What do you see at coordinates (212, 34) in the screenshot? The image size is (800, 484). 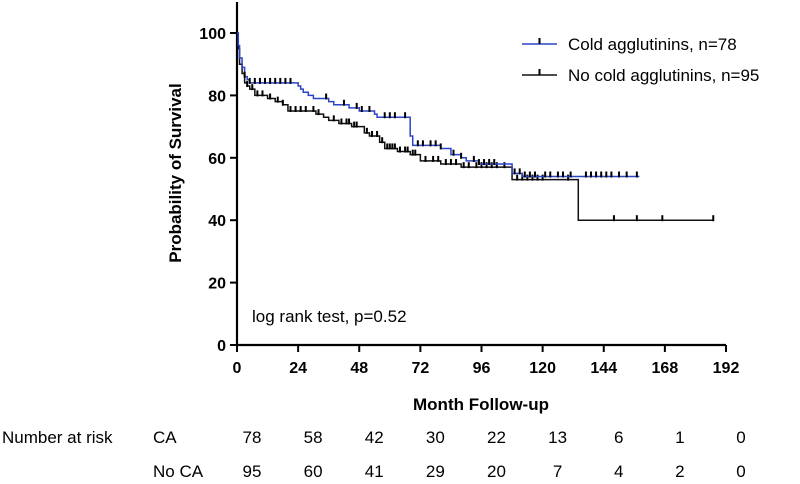 I see `y-tick-label-100: 100` at bounding box center [212, 34].